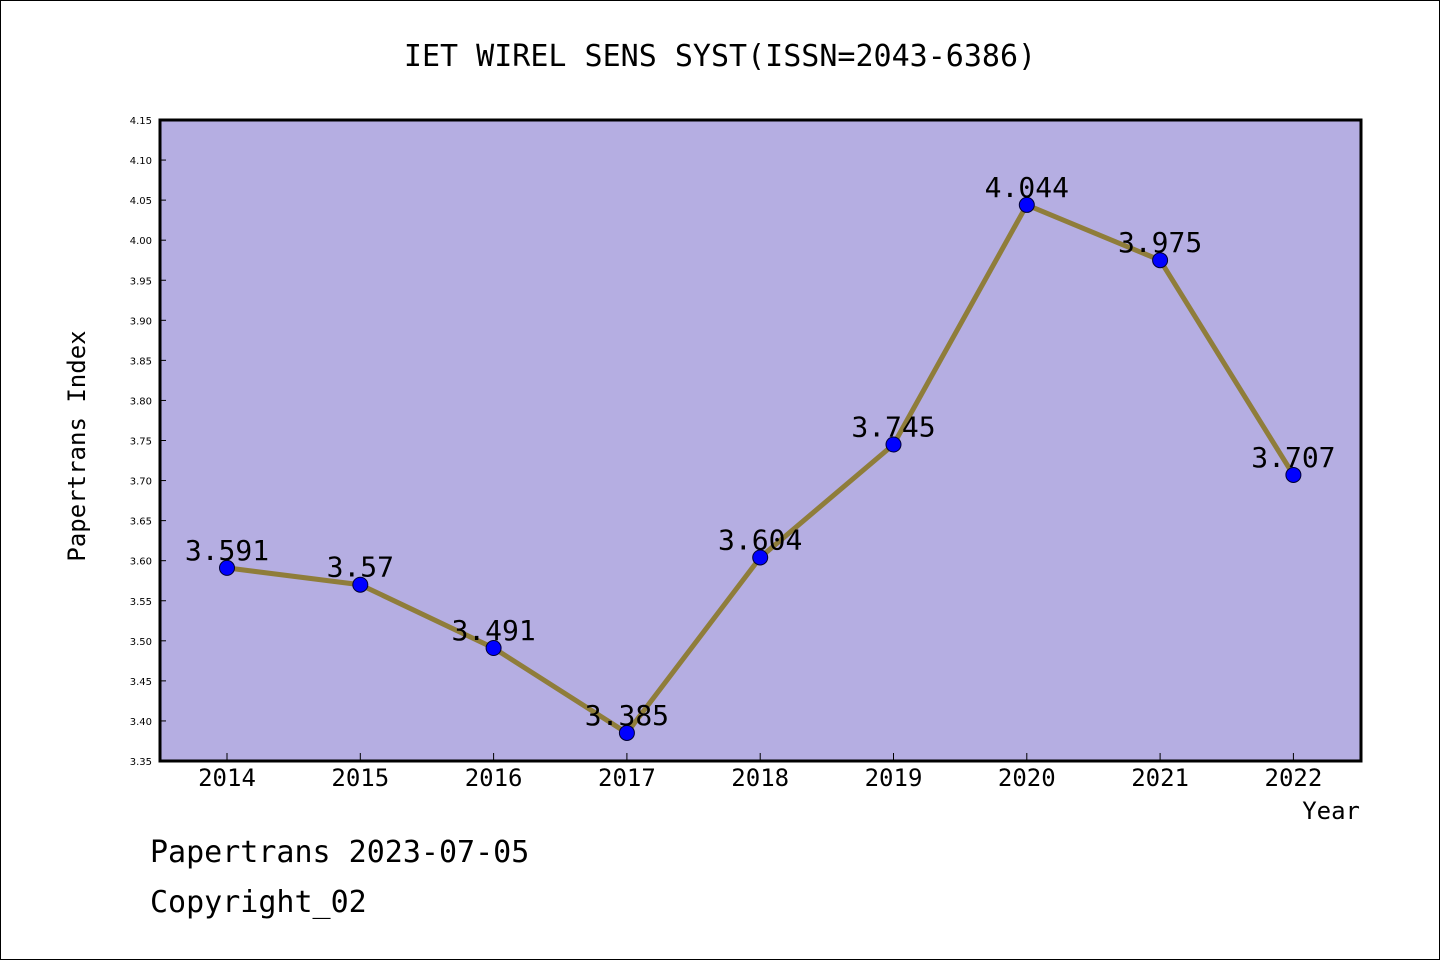 The width and height of the screenshot is (1440, 960). I want to click on y-tick-label: 3.85, so click(141, 361).